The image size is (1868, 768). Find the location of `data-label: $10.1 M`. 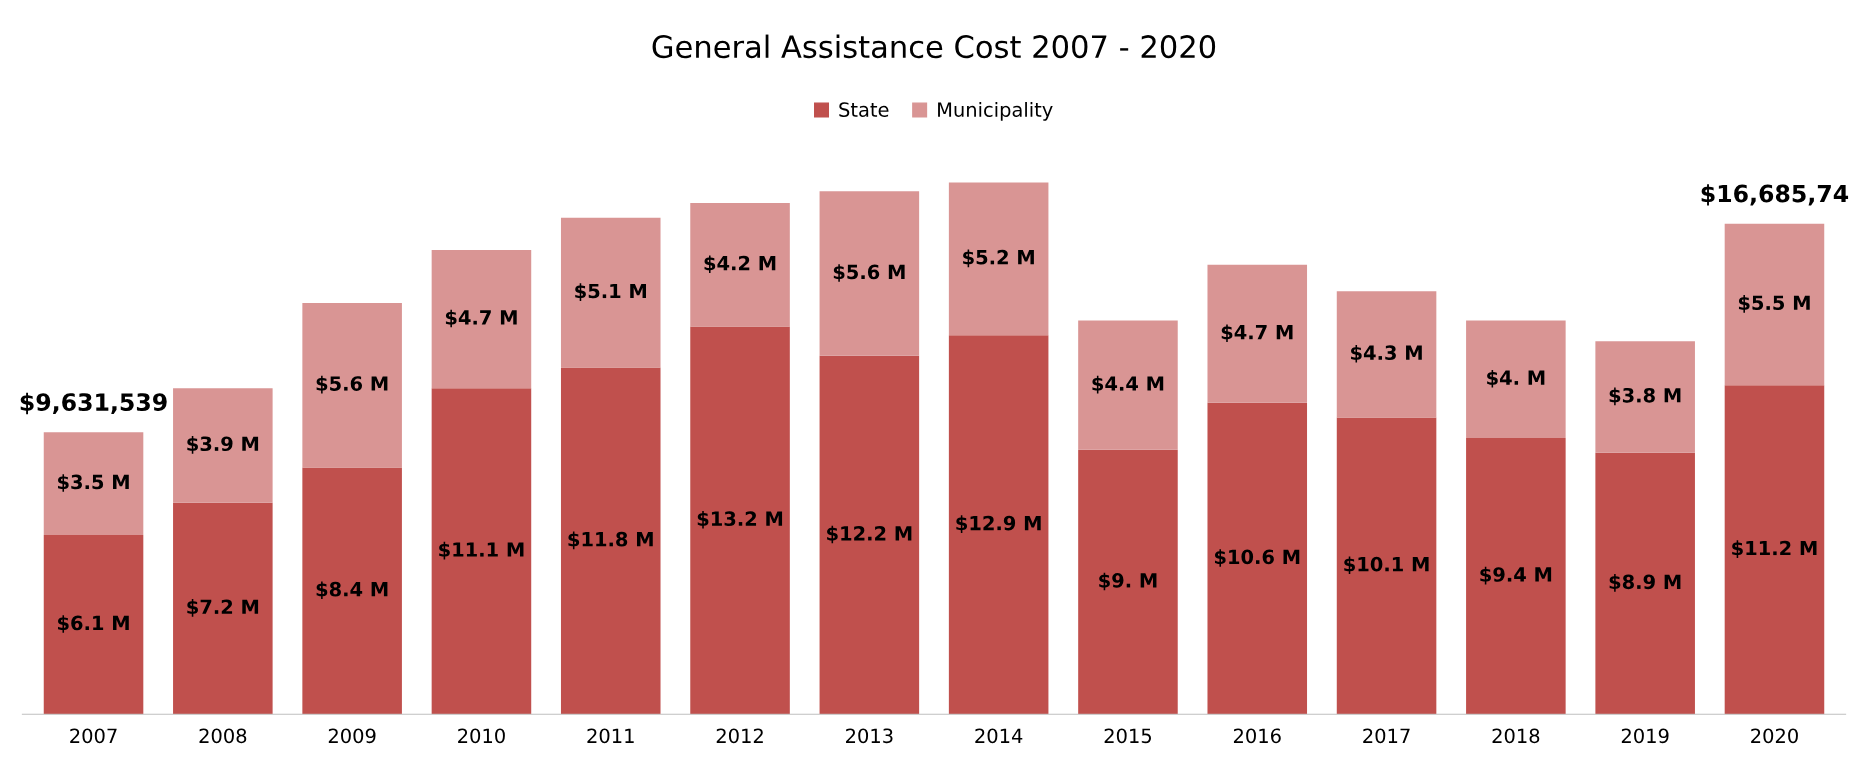

data-label: $10.1 M is located at coordinates (1386, 565).